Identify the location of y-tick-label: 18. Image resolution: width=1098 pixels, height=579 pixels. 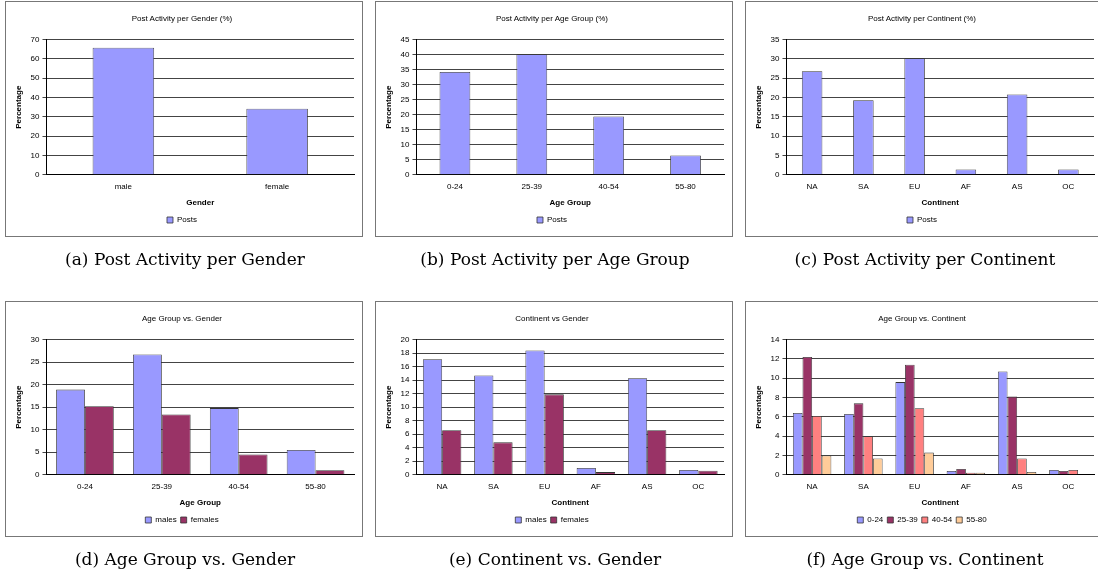
(405, 353).